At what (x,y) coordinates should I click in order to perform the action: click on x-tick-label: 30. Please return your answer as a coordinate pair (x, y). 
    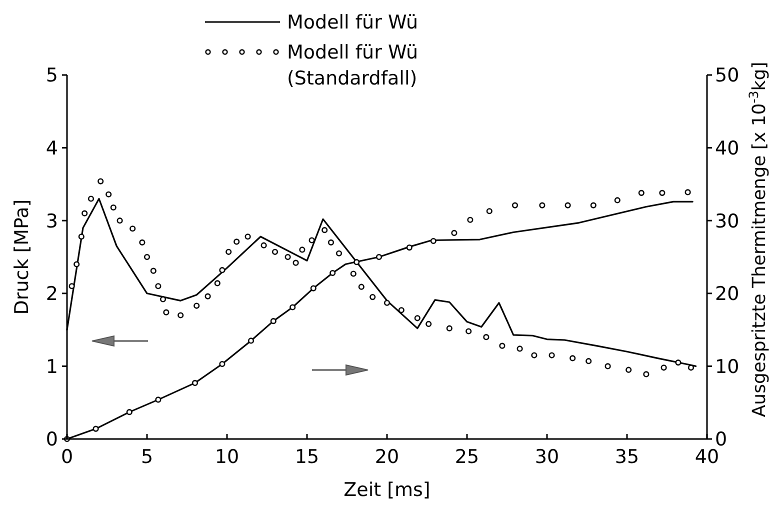
    Looking at the image, I should click on (547, 457).